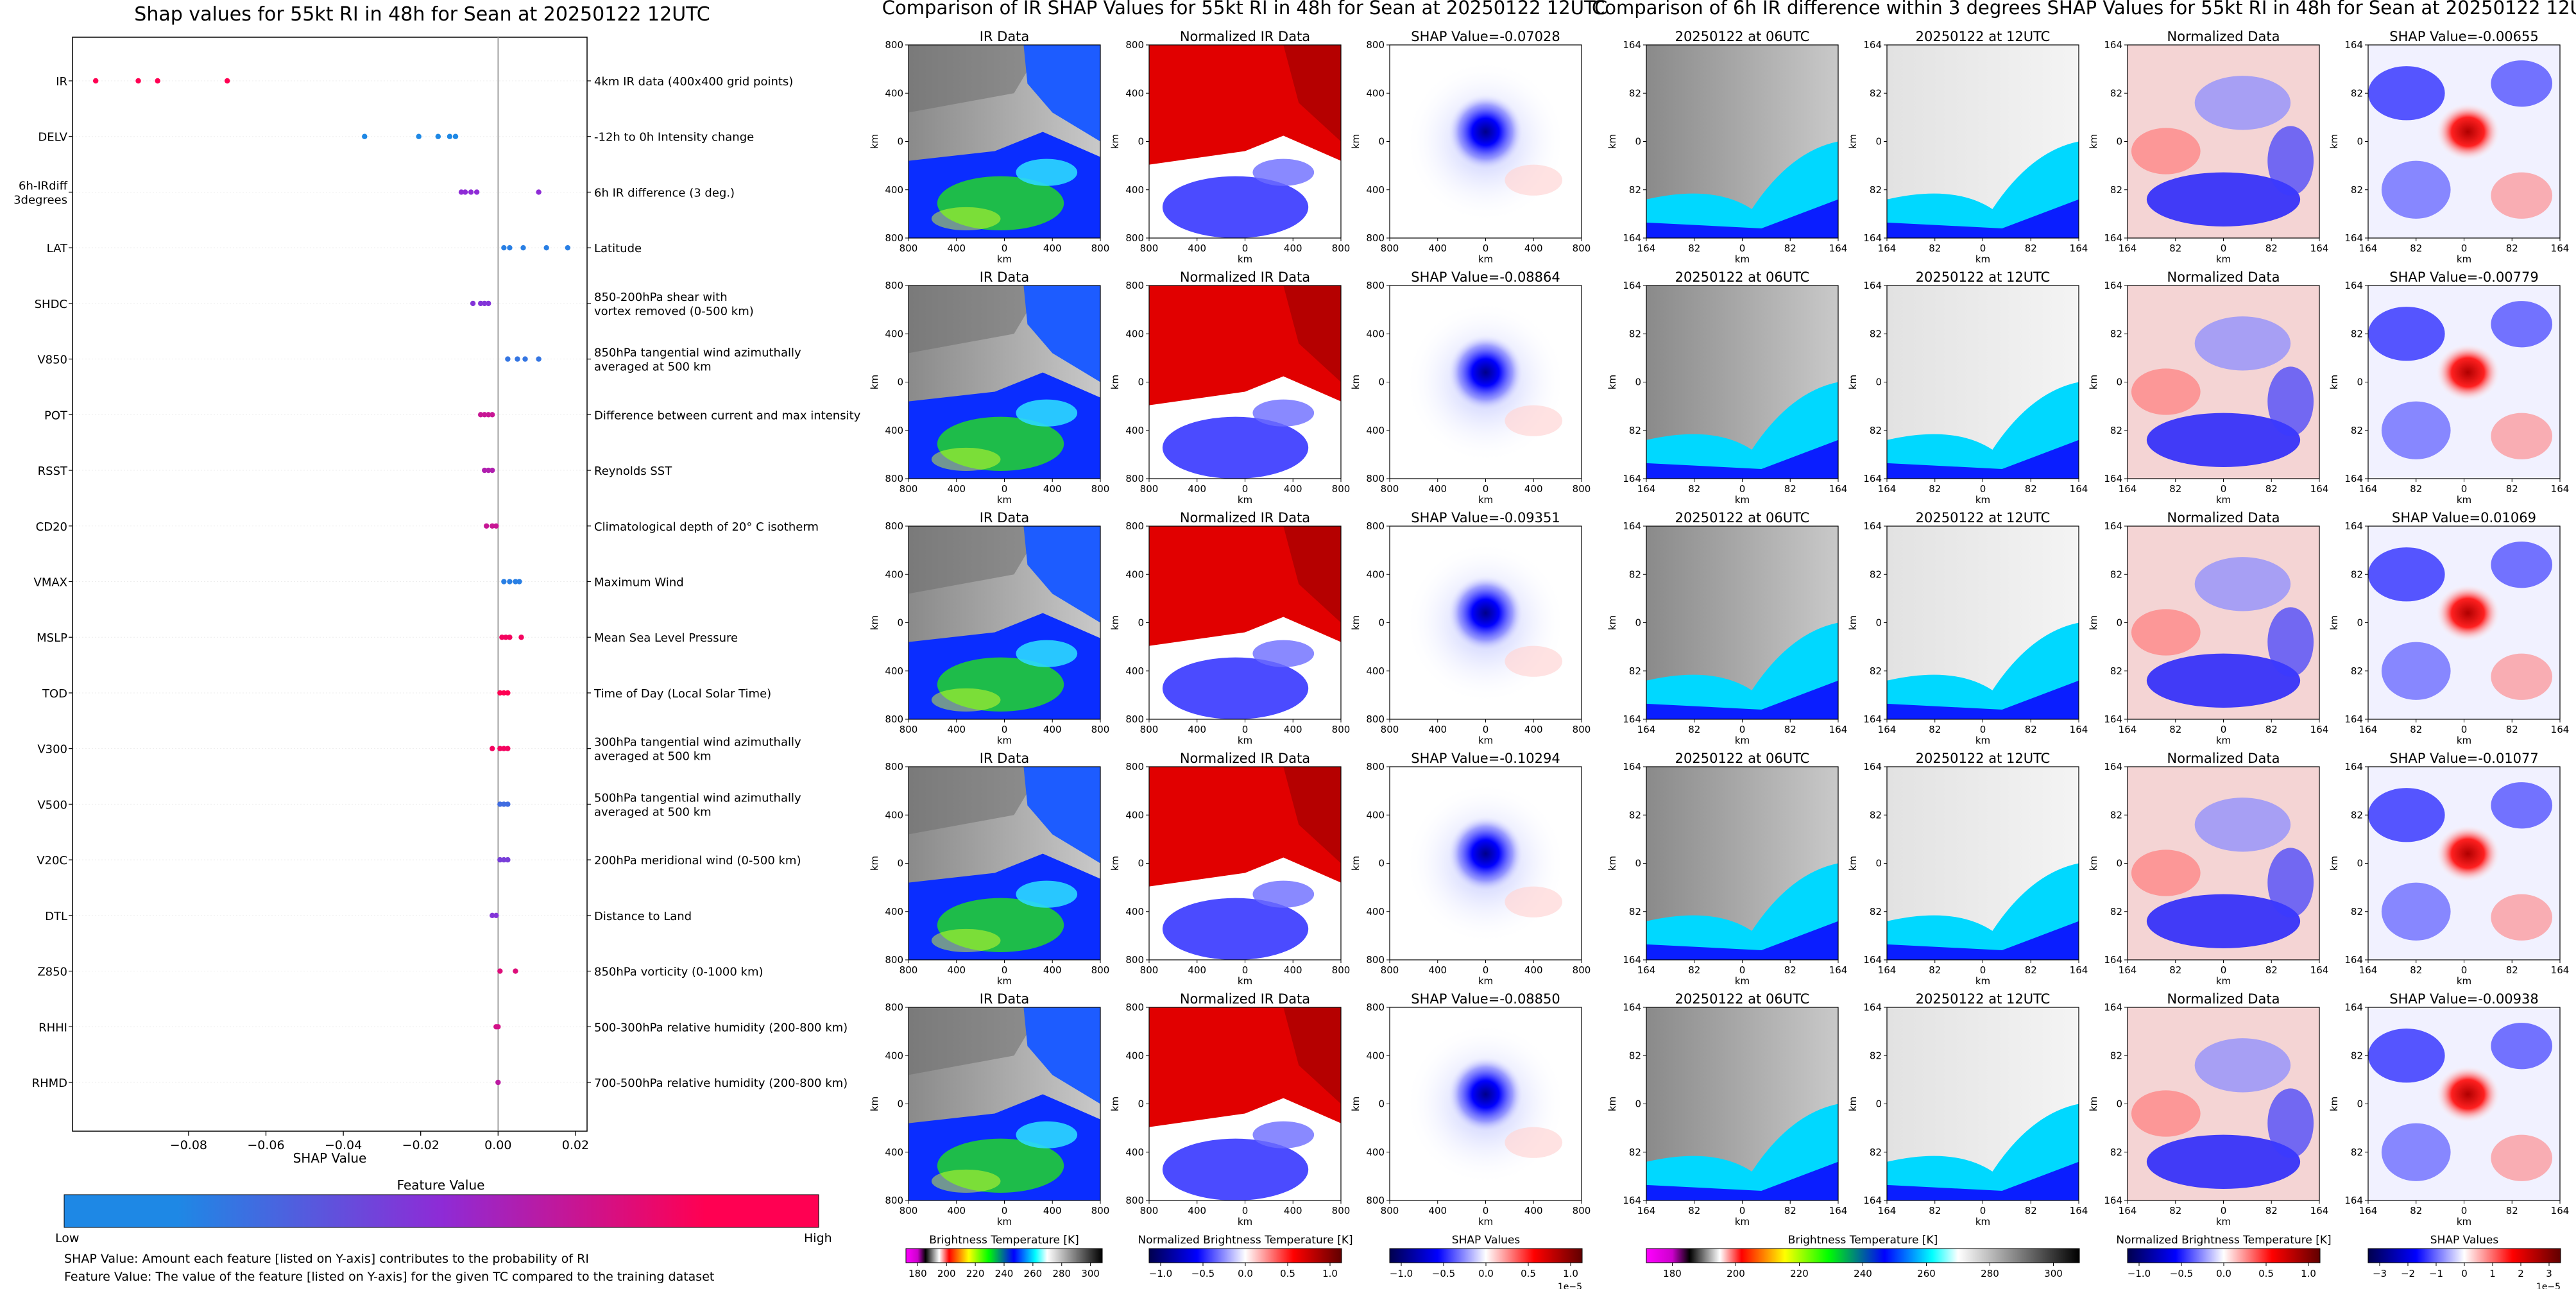  Describe the element at coordinates (1570, 1273) in the screenshot. I see `colorbar-tick-label: 1.0` at that location.